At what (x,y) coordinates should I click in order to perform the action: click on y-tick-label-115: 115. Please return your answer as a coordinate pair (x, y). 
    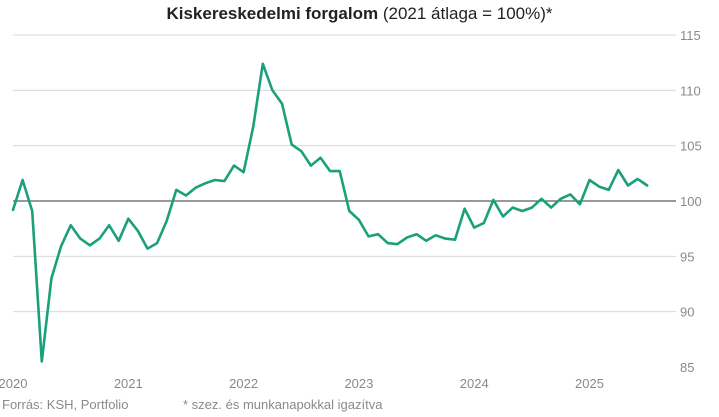
    Looking at the image, I should click on (690, 35).